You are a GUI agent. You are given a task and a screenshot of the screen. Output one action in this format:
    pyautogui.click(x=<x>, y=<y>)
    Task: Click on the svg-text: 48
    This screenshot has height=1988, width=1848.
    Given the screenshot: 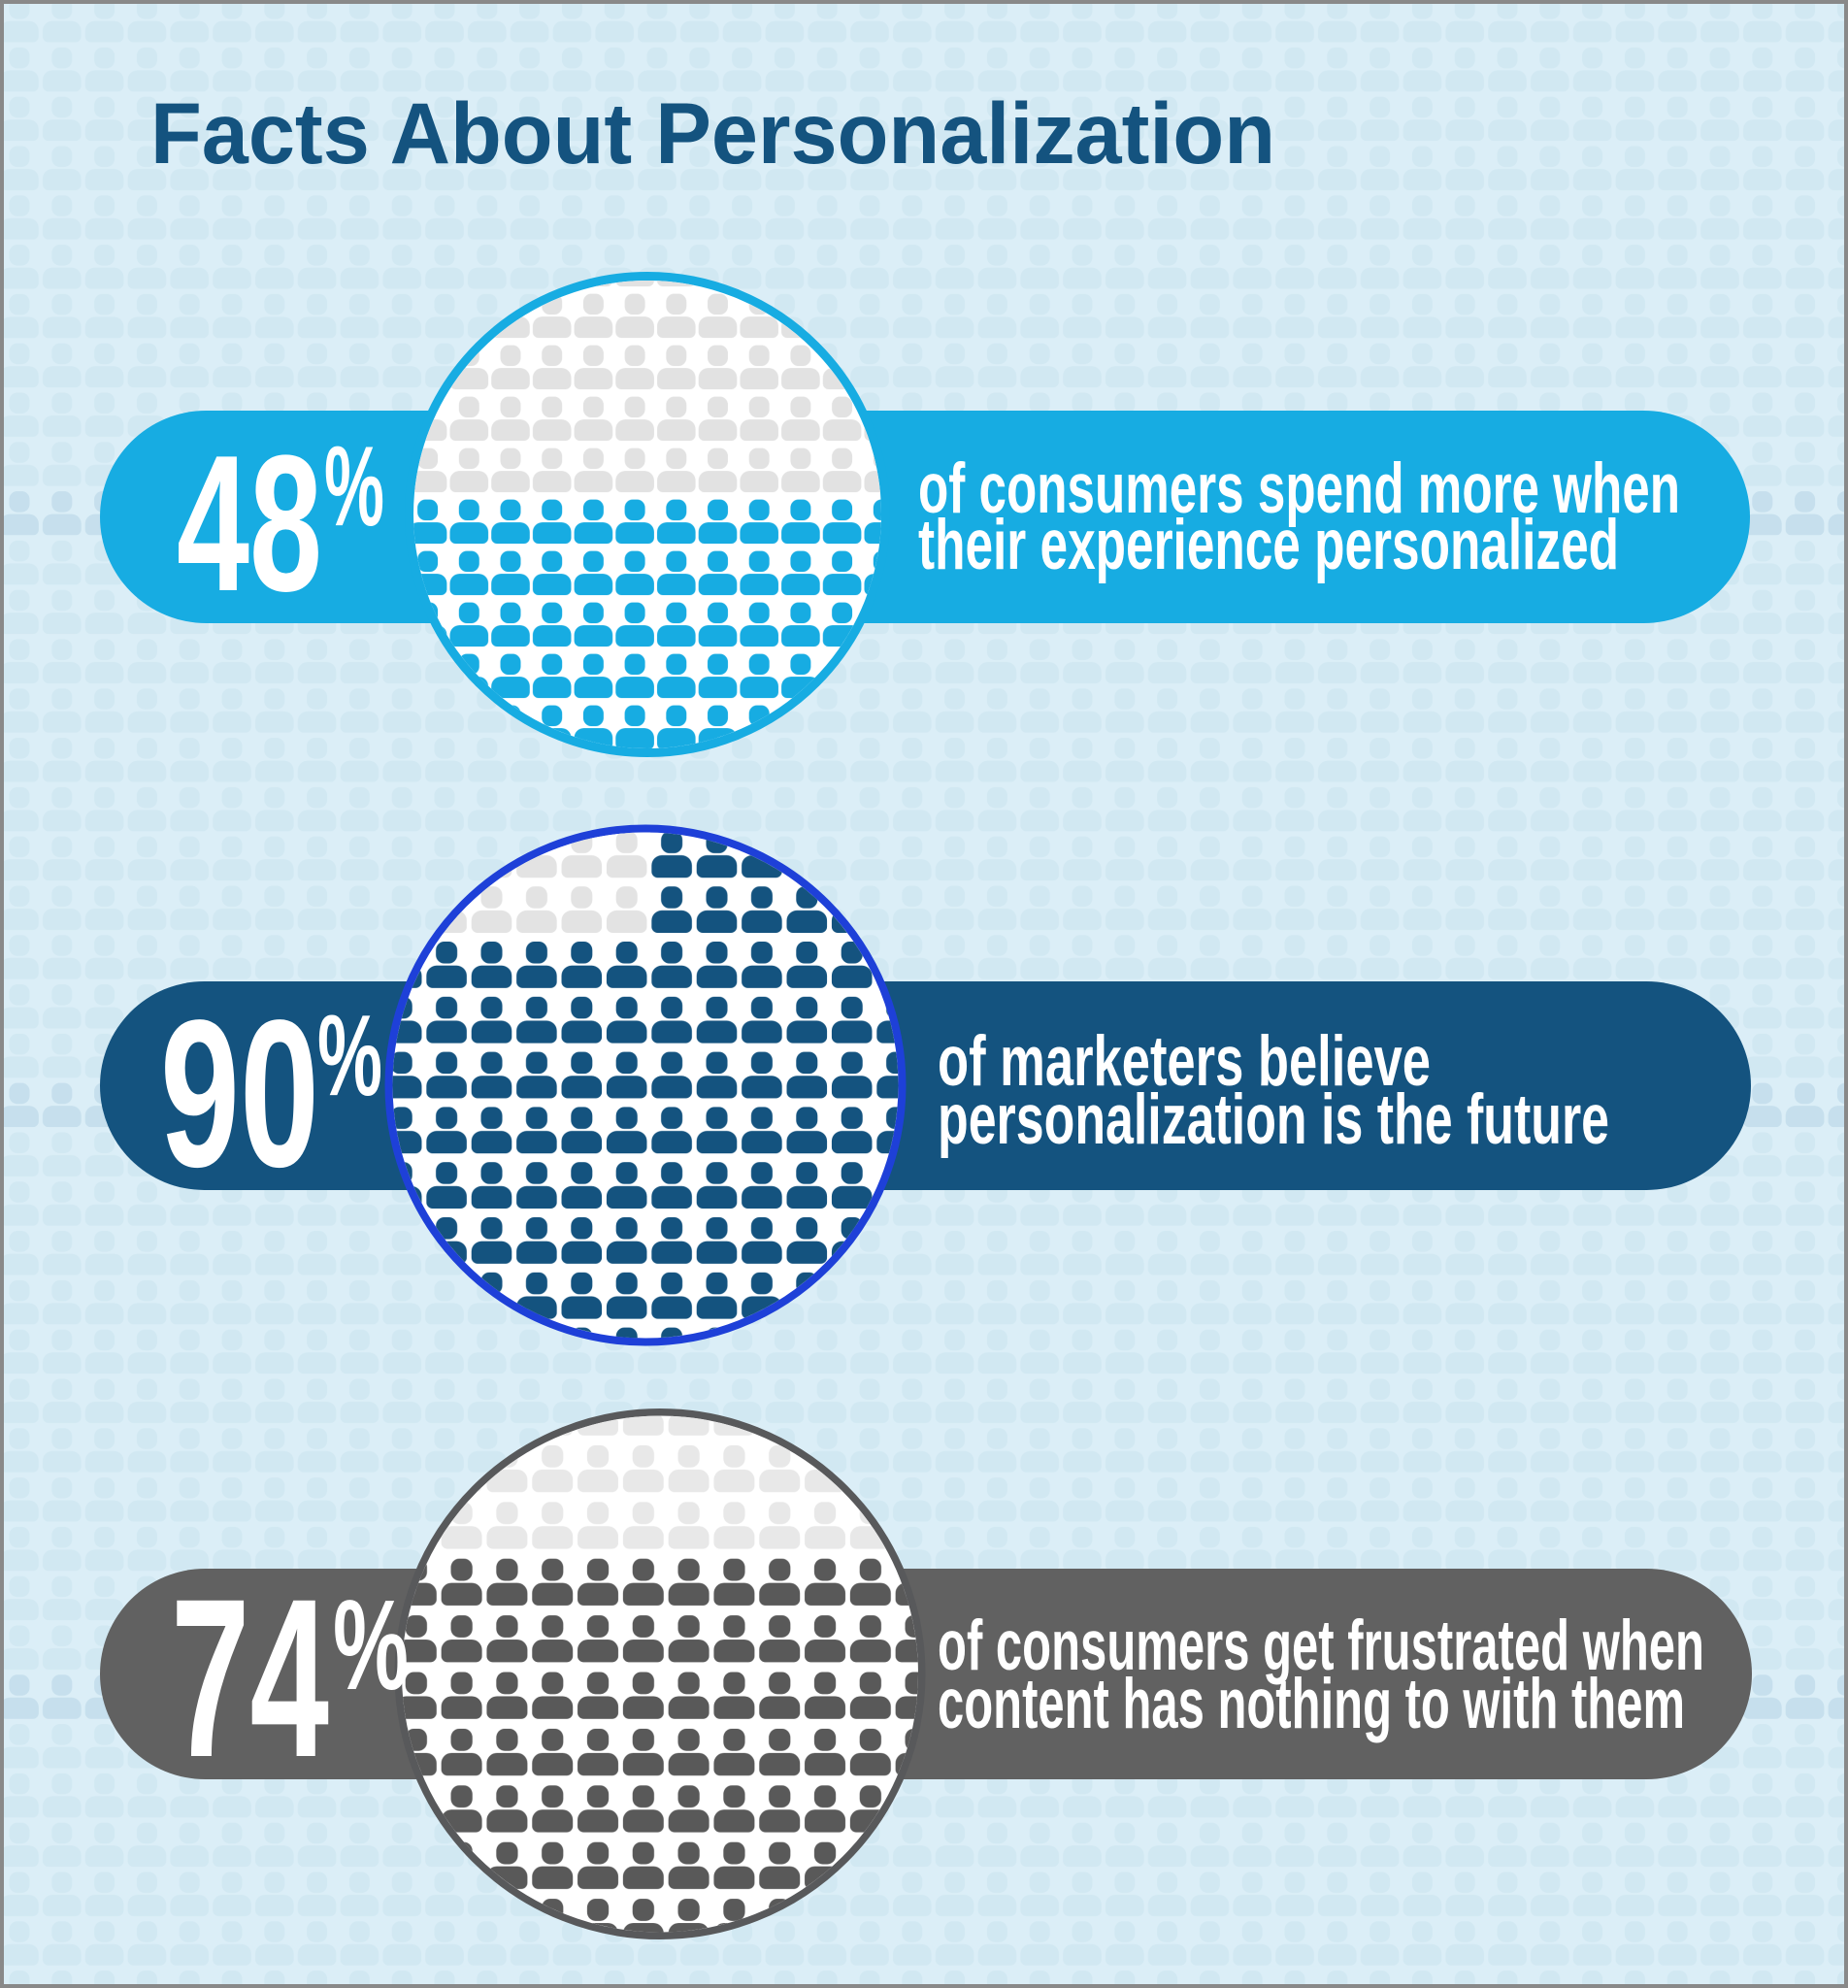 What is the action you would take?
    pyautogui.click(x=249, y=524)
    